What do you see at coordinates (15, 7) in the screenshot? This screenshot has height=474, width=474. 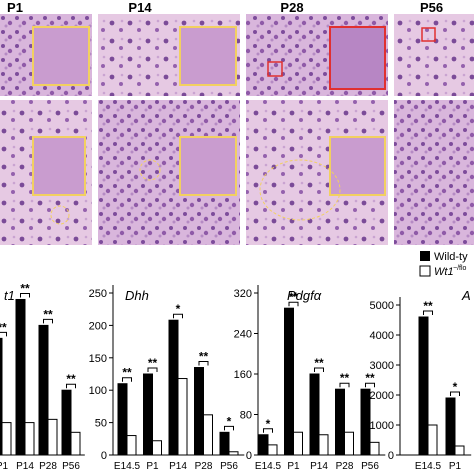 I see `panel-label: P1` at bounding box center [15, 7].